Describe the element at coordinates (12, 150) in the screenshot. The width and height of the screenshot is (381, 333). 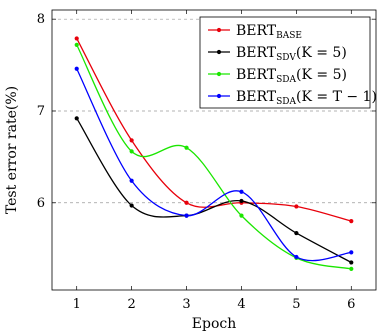
I see `y-axis-label: Test error rate(%)` at that location.